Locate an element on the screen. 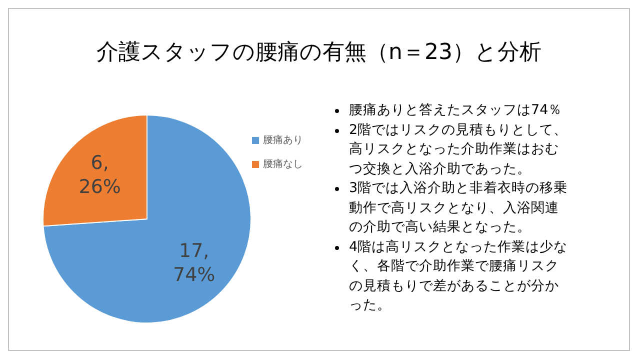 This screenshot has width=640, height=361. text: 2階ではリスクの見積もりとして、高リスクとなった介助作業はおむつ交換と入浴介助であった。 is located at coordinates (459, 149).